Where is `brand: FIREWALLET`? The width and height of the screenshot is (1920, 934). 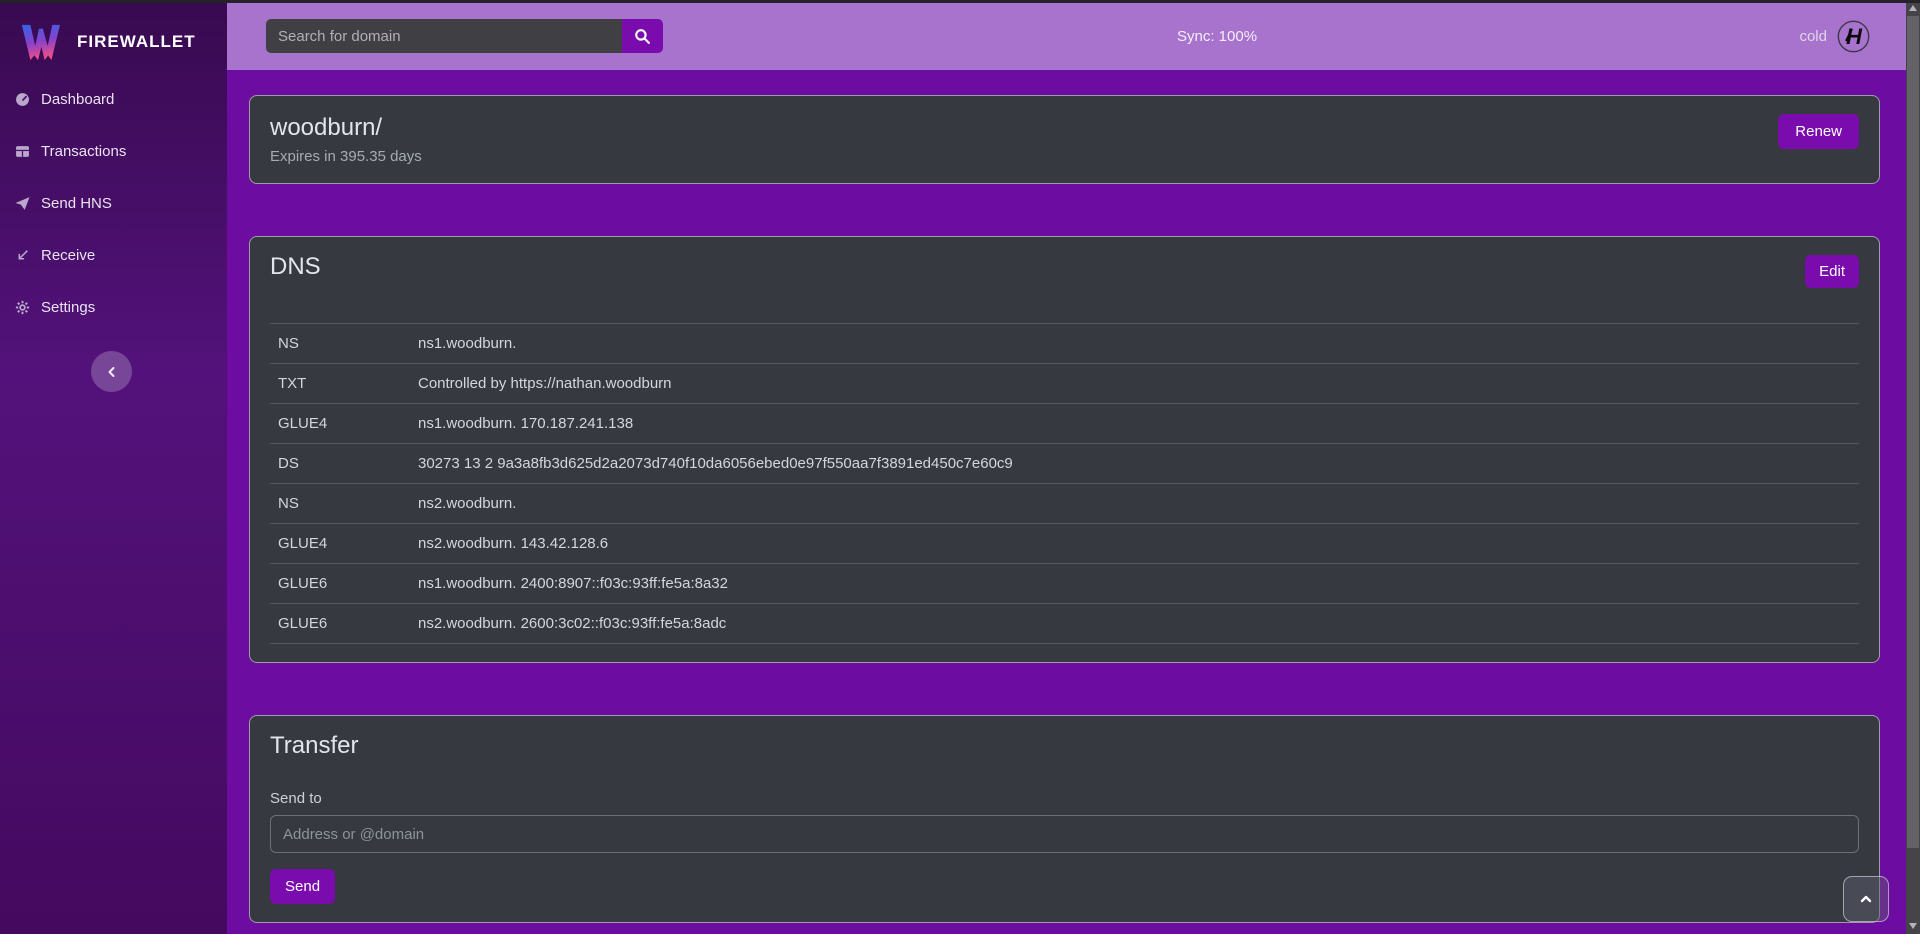
brand: FIREWALLET is located at coordinates (113, 35).